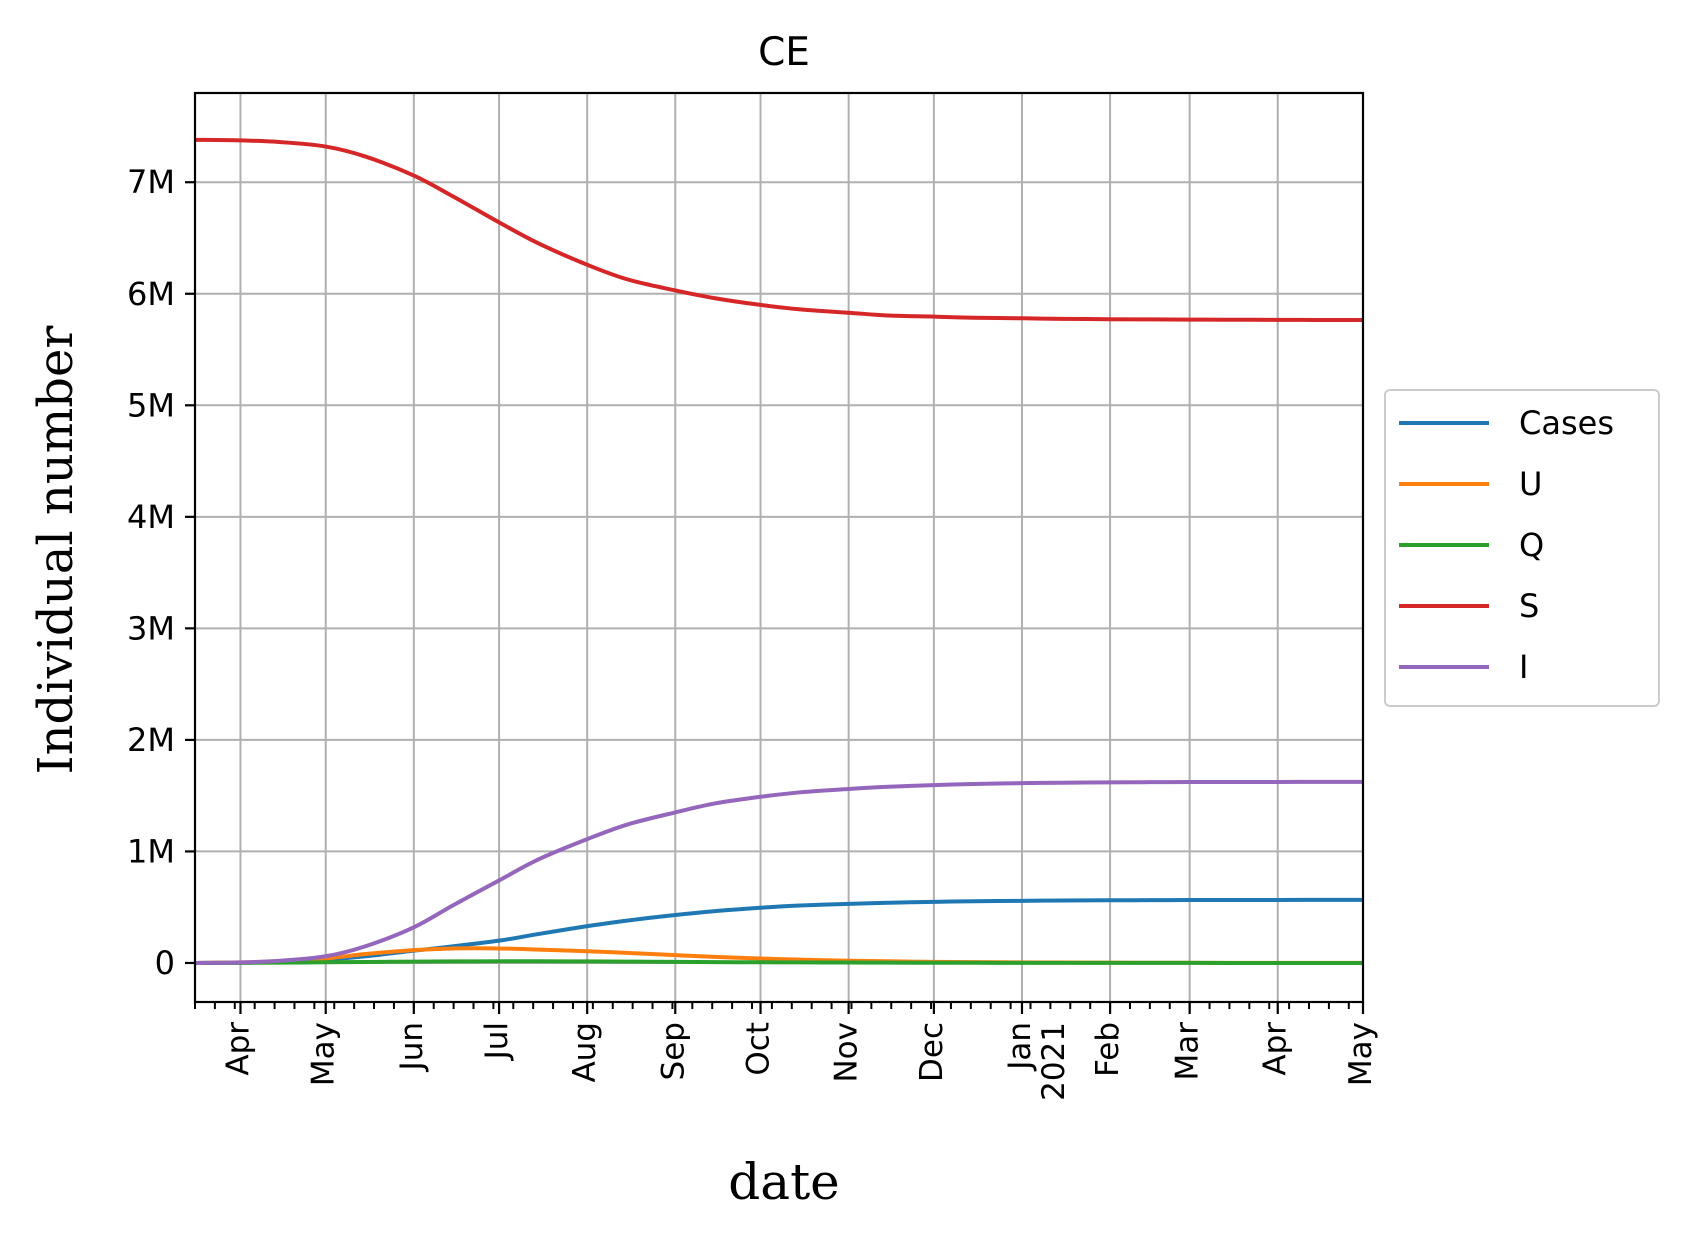  I want to click on x-tick-label-6: Oct, so click(759, 1049).